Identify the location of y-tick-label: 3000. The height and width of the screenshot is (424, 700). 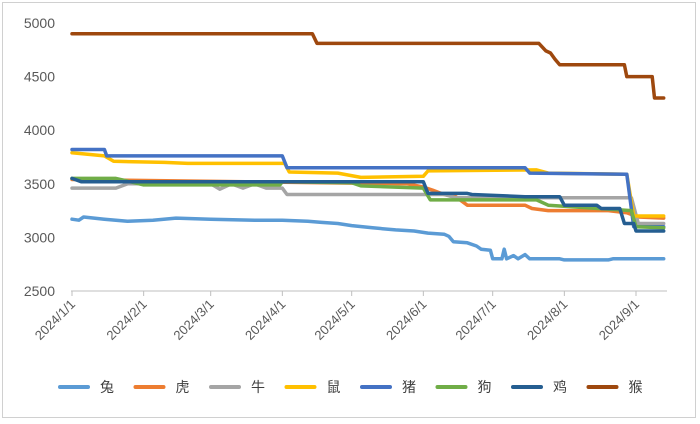
(39, 237).